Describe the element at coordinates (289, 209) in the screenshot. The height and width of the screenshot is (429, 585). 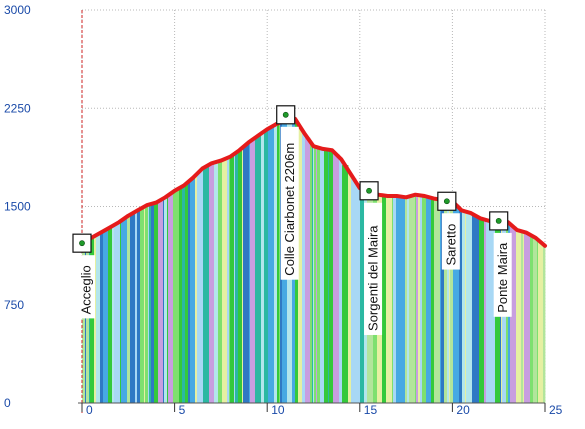
I see `waypoint-label: Colle Ciarbonet 2206m` at that location.